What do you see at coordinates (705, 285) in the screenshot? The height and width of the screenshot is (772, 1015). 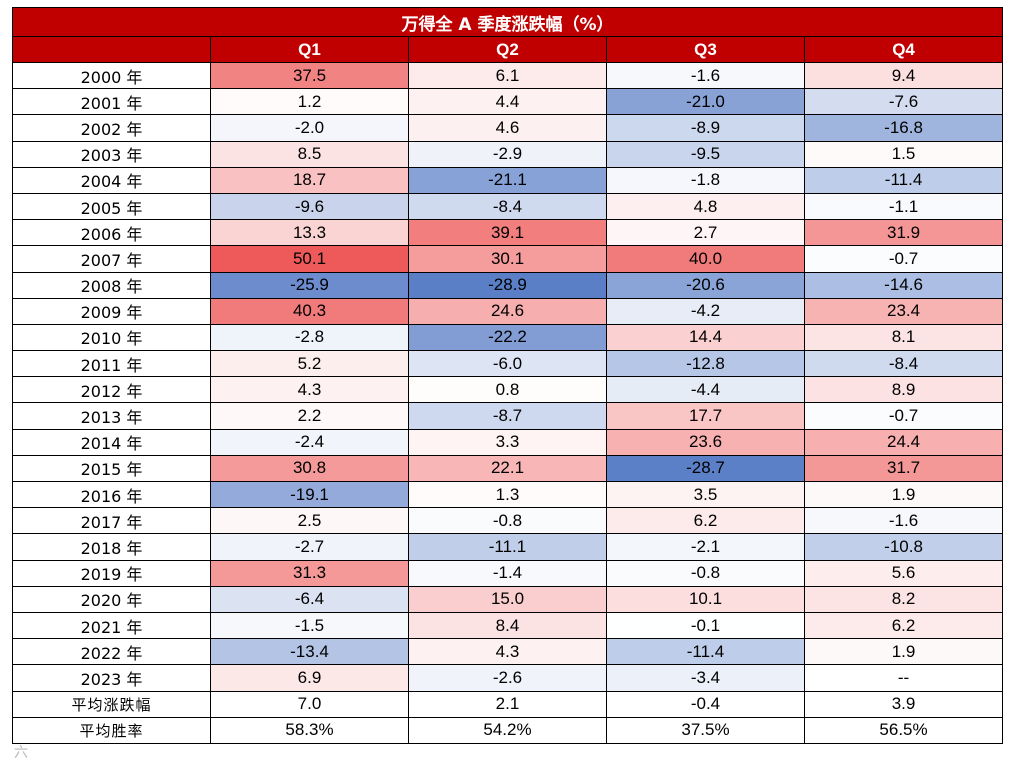 I see `value-cell: -20.6` at bounding box center [705, 285].